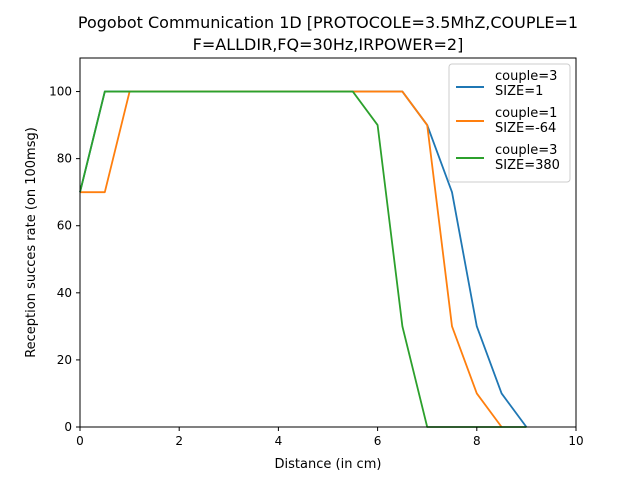 This screenshot has height=480, width=640. What do you see at coordinates (328, 464) in the screenshot?
I see `x-axis-label: Distance (in cm)` at bounding box center [328, 464].